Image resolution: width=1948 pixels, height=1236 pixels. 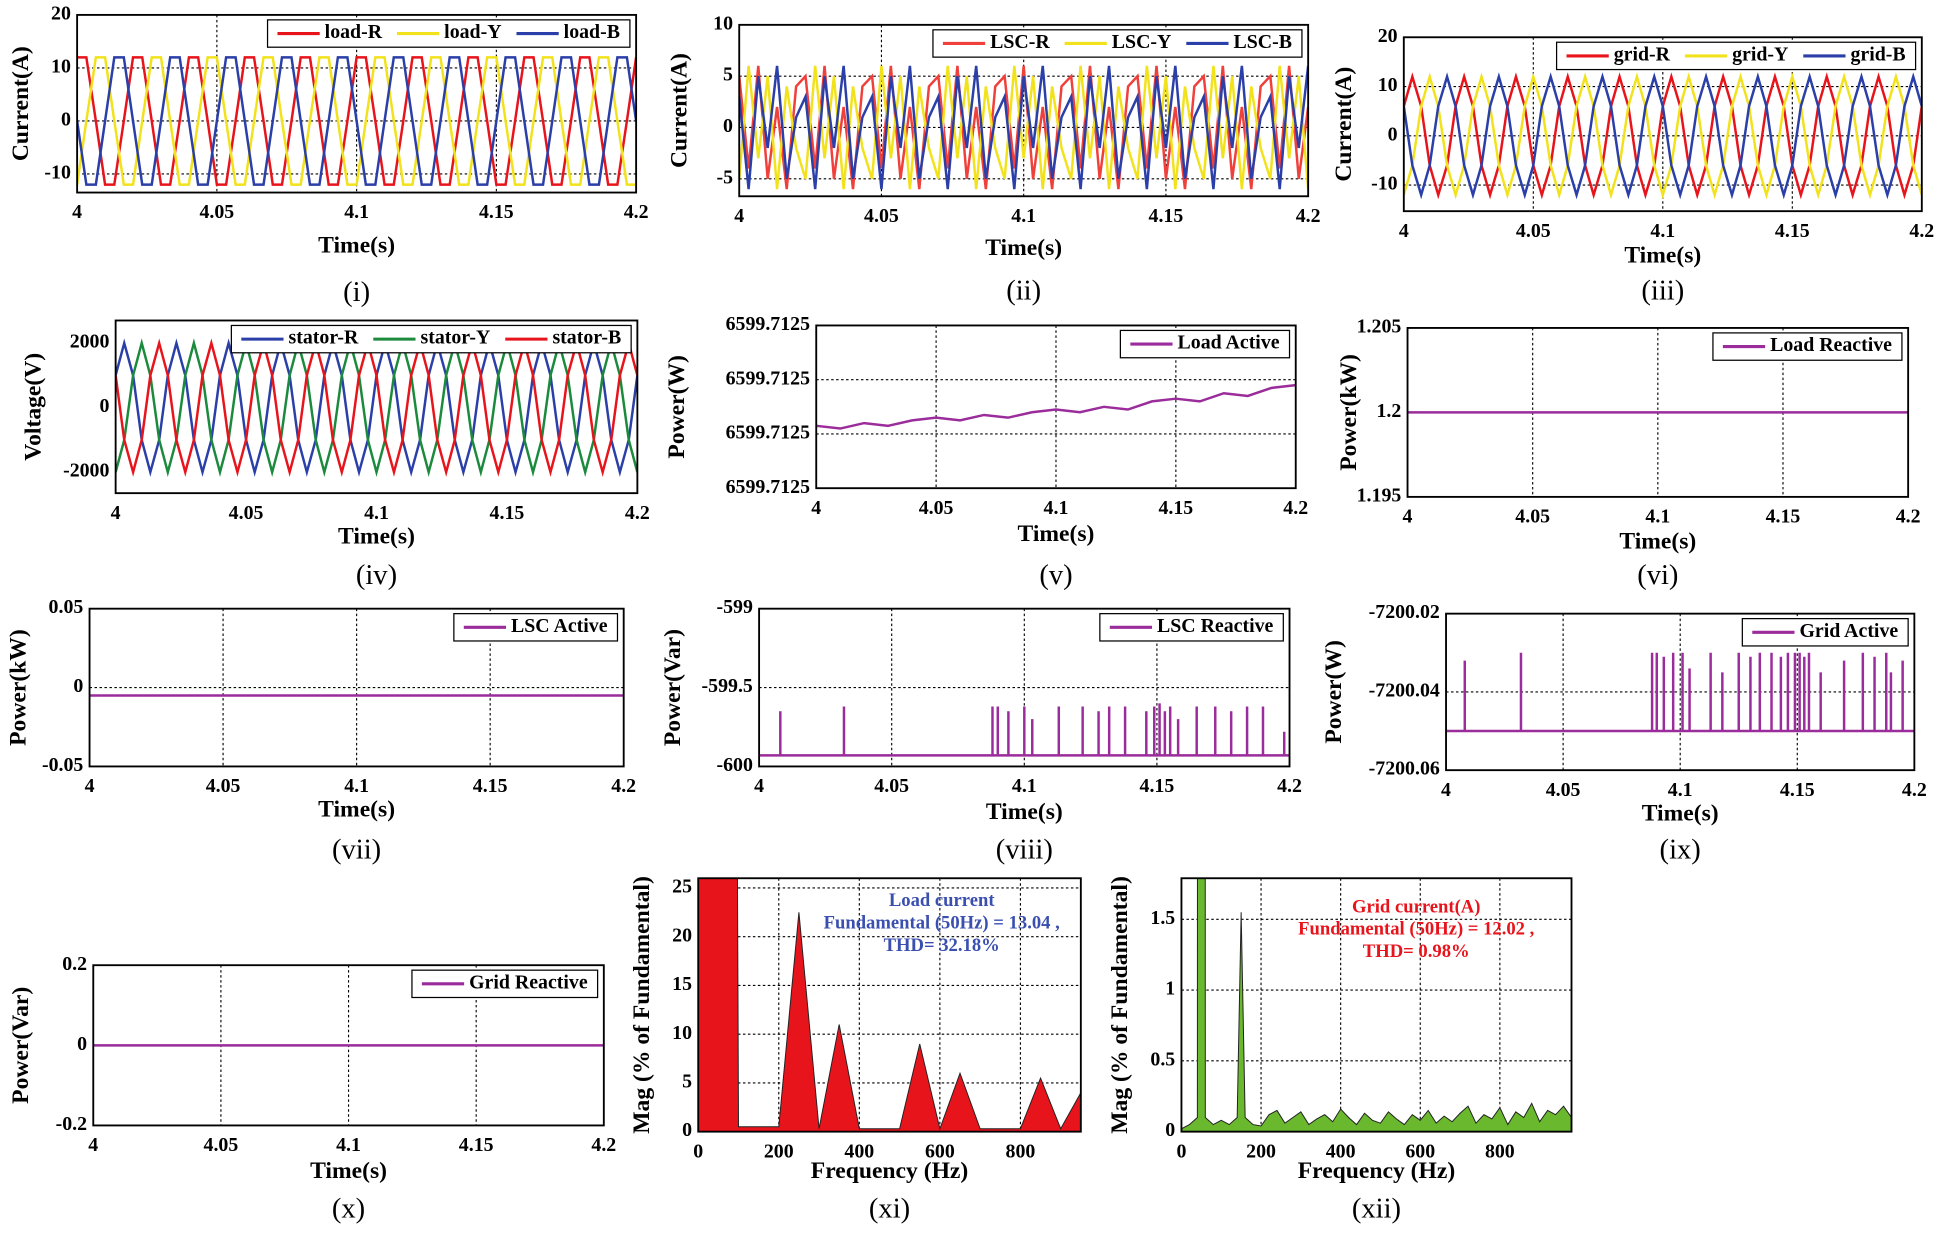 I want to click on y-axis-label: Power(kW), so click(x=18, y=687).